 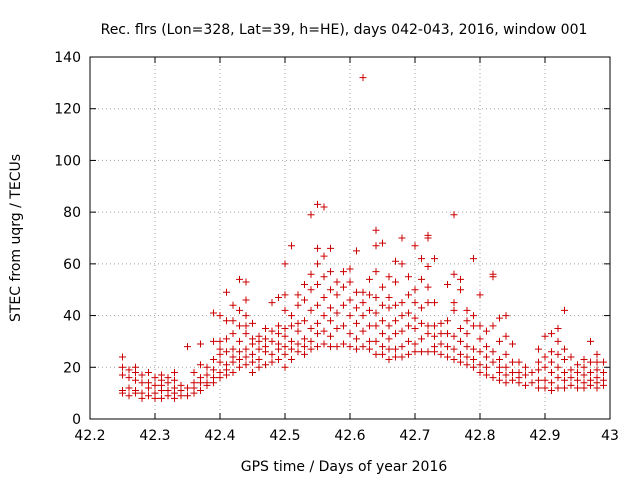 I want to click on y-tick-label: 20, so click(x=72, y=368).